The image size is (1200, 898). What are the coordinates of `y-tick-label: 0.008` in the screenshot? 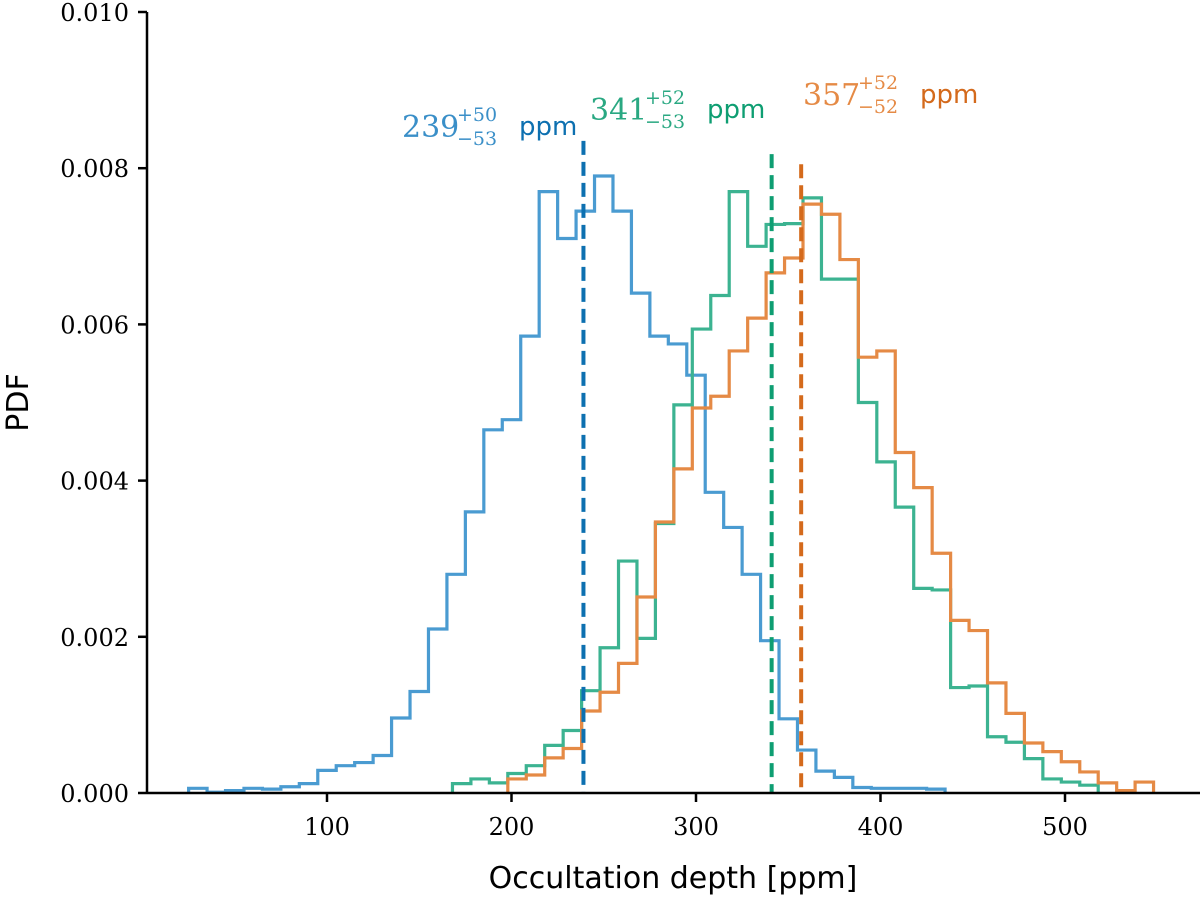 It's located at (94, 169).